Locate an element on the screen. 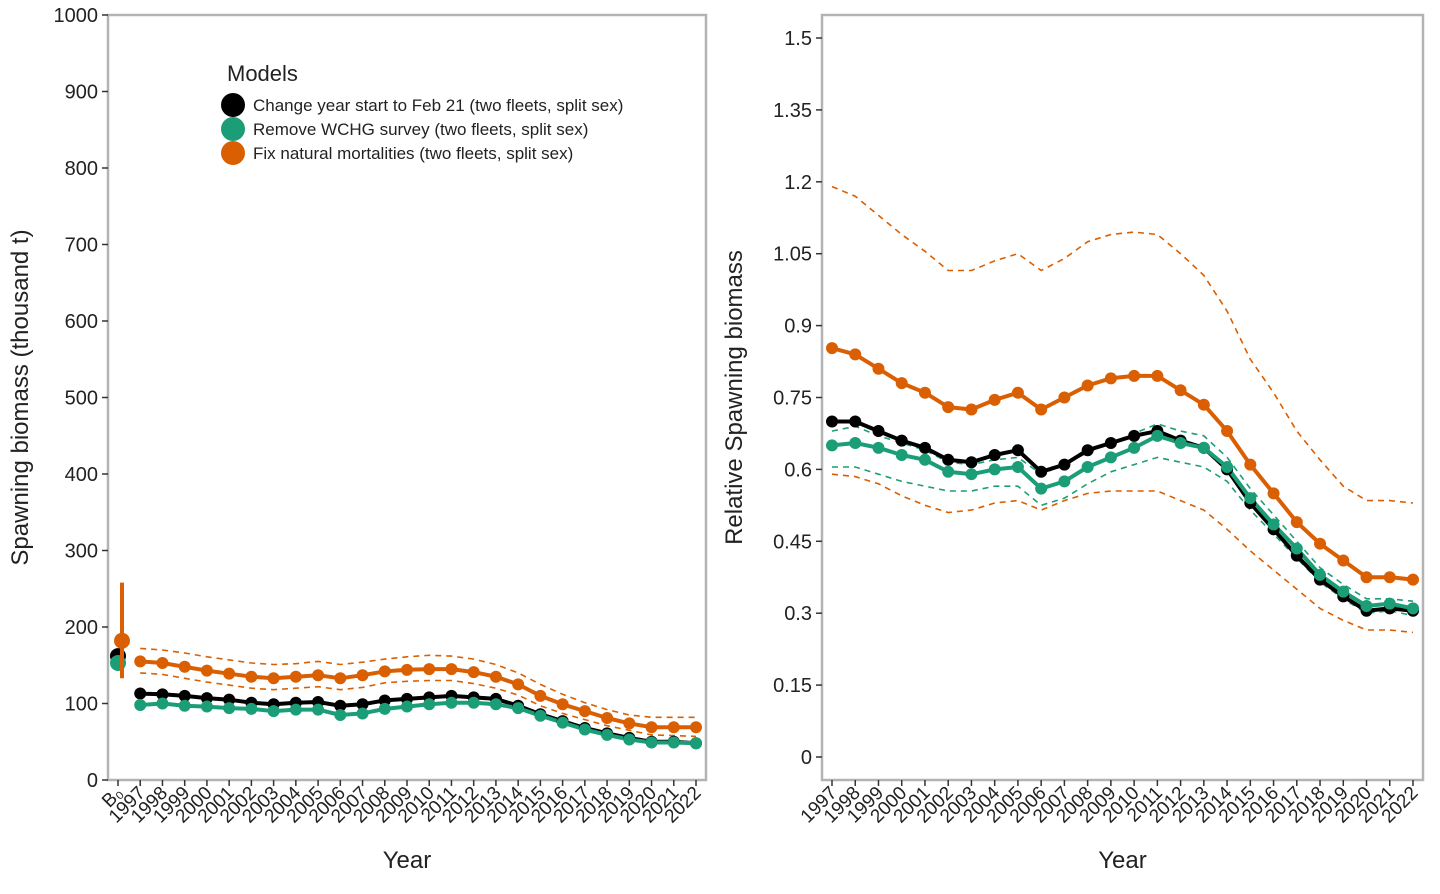 The image size is (1440, 894). y-tick-label: 600 is located at coordinates (81, 322).